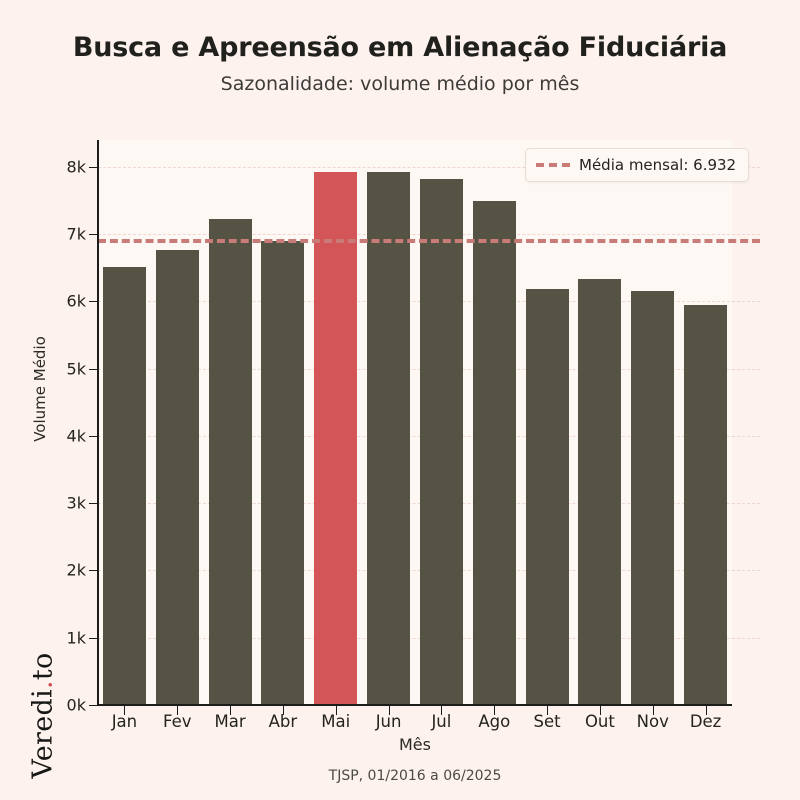 The width and height of the screenshot is (800, 800). What do you see at coordinates (76, 570) in the screenshot?
I see `y-axis-tick-label: 2k` at bounding box center [76, 570].